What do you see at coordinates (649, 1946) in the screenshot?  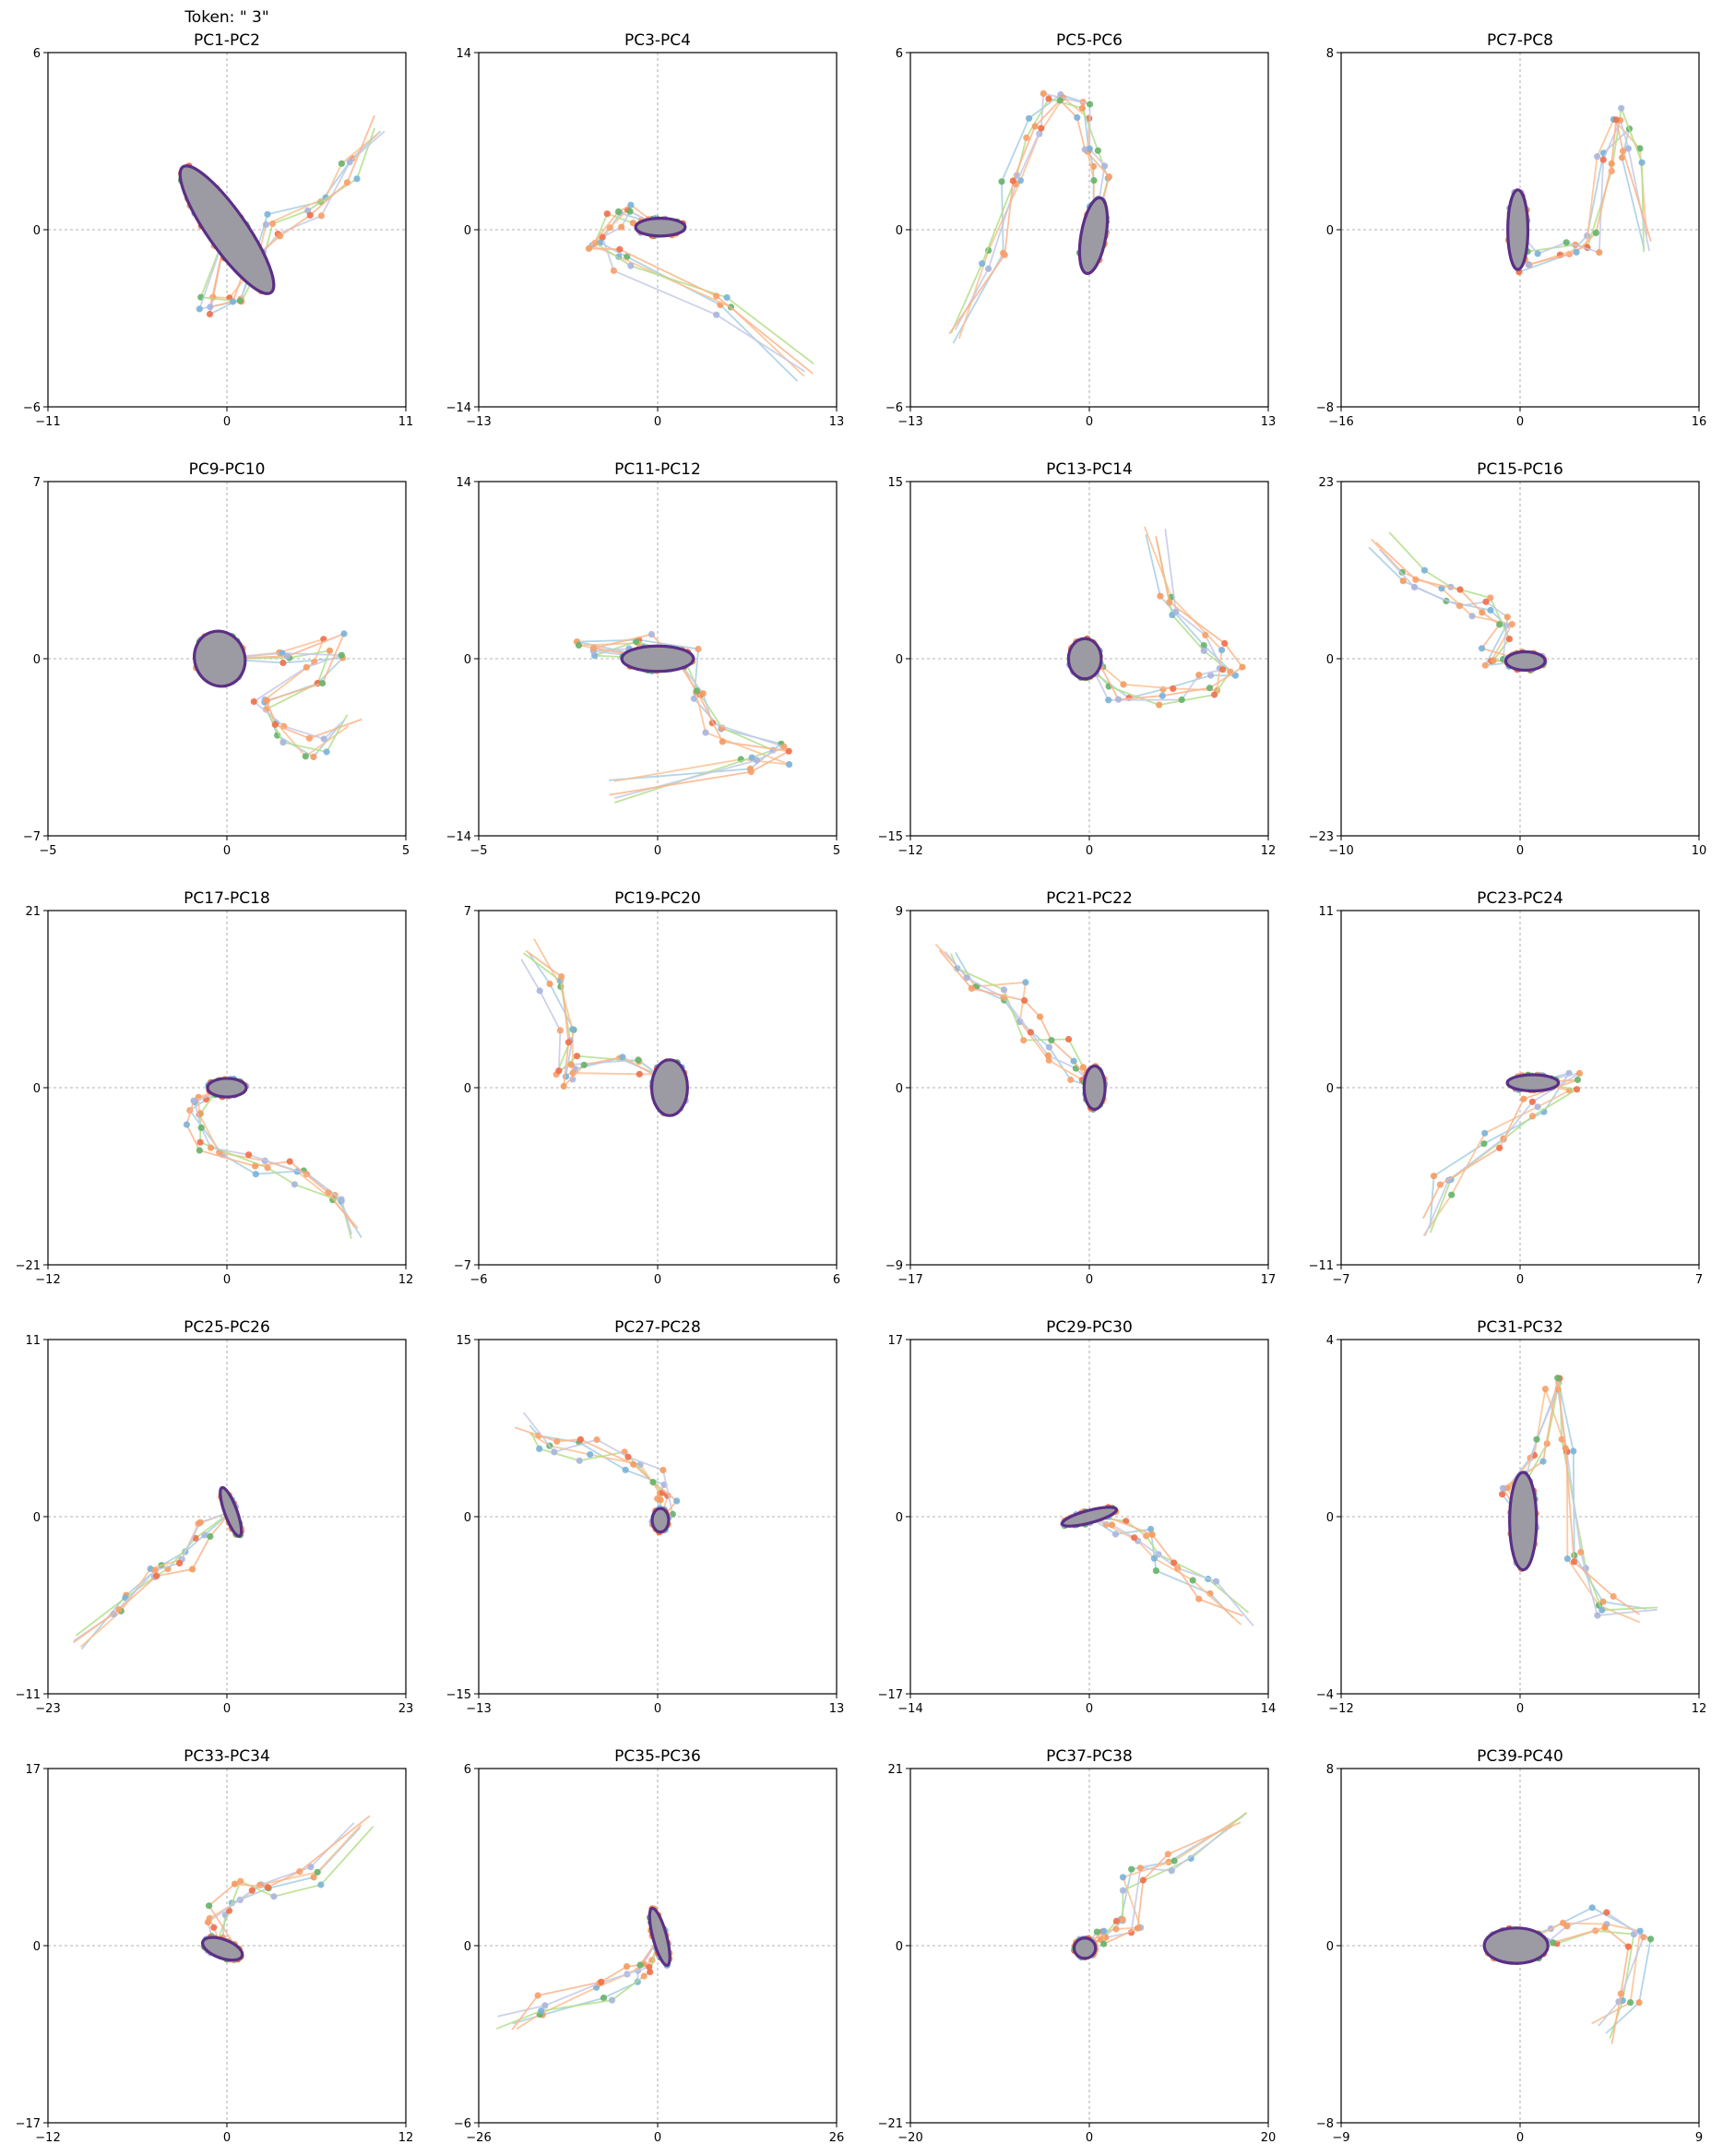 I see `subplot-pc35-pc36: −26 0 26 −6 0 6 PC35-PC36` at bounding box center [649, 1946].